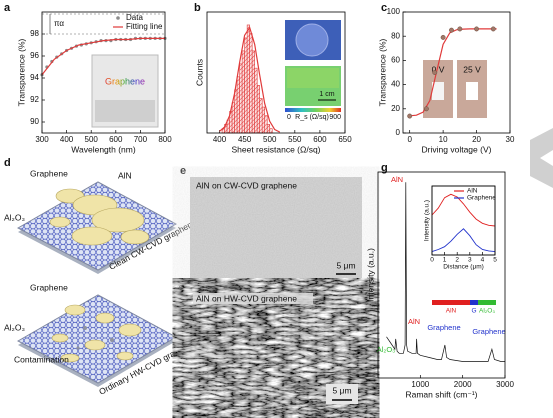 The width and height of the screenshot is (553, 418). What do you see at coordinates (326, 94) in the screenshot?
I see `scale-label: 1 cm` at bounding box center [326, 94].